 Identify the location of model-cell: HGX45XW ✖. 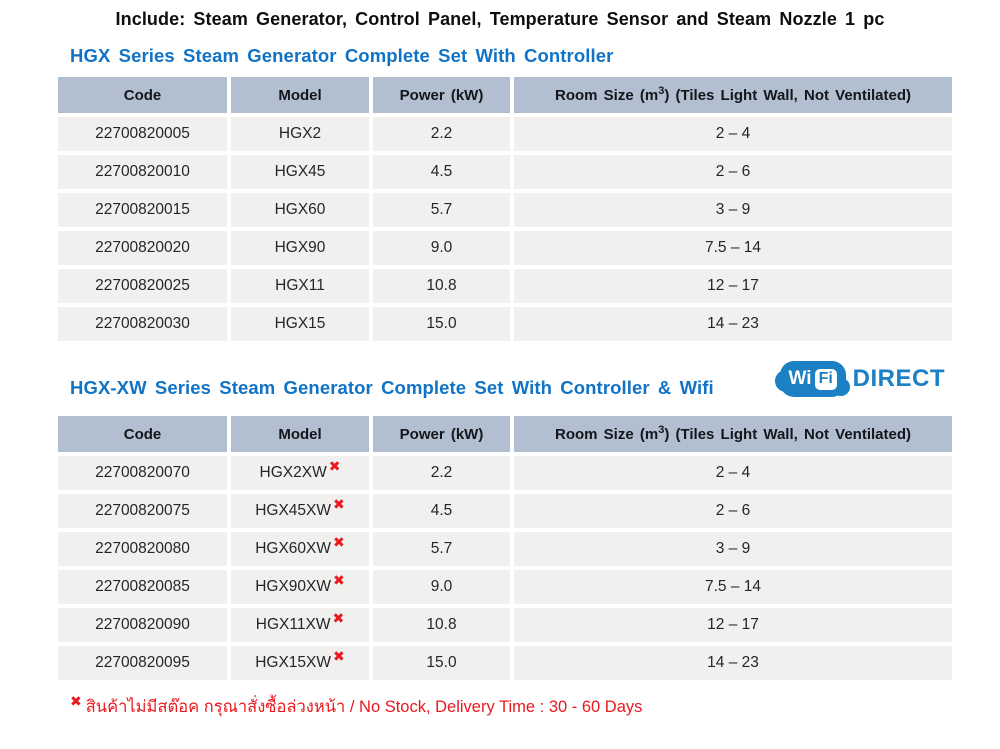
(300, 511).